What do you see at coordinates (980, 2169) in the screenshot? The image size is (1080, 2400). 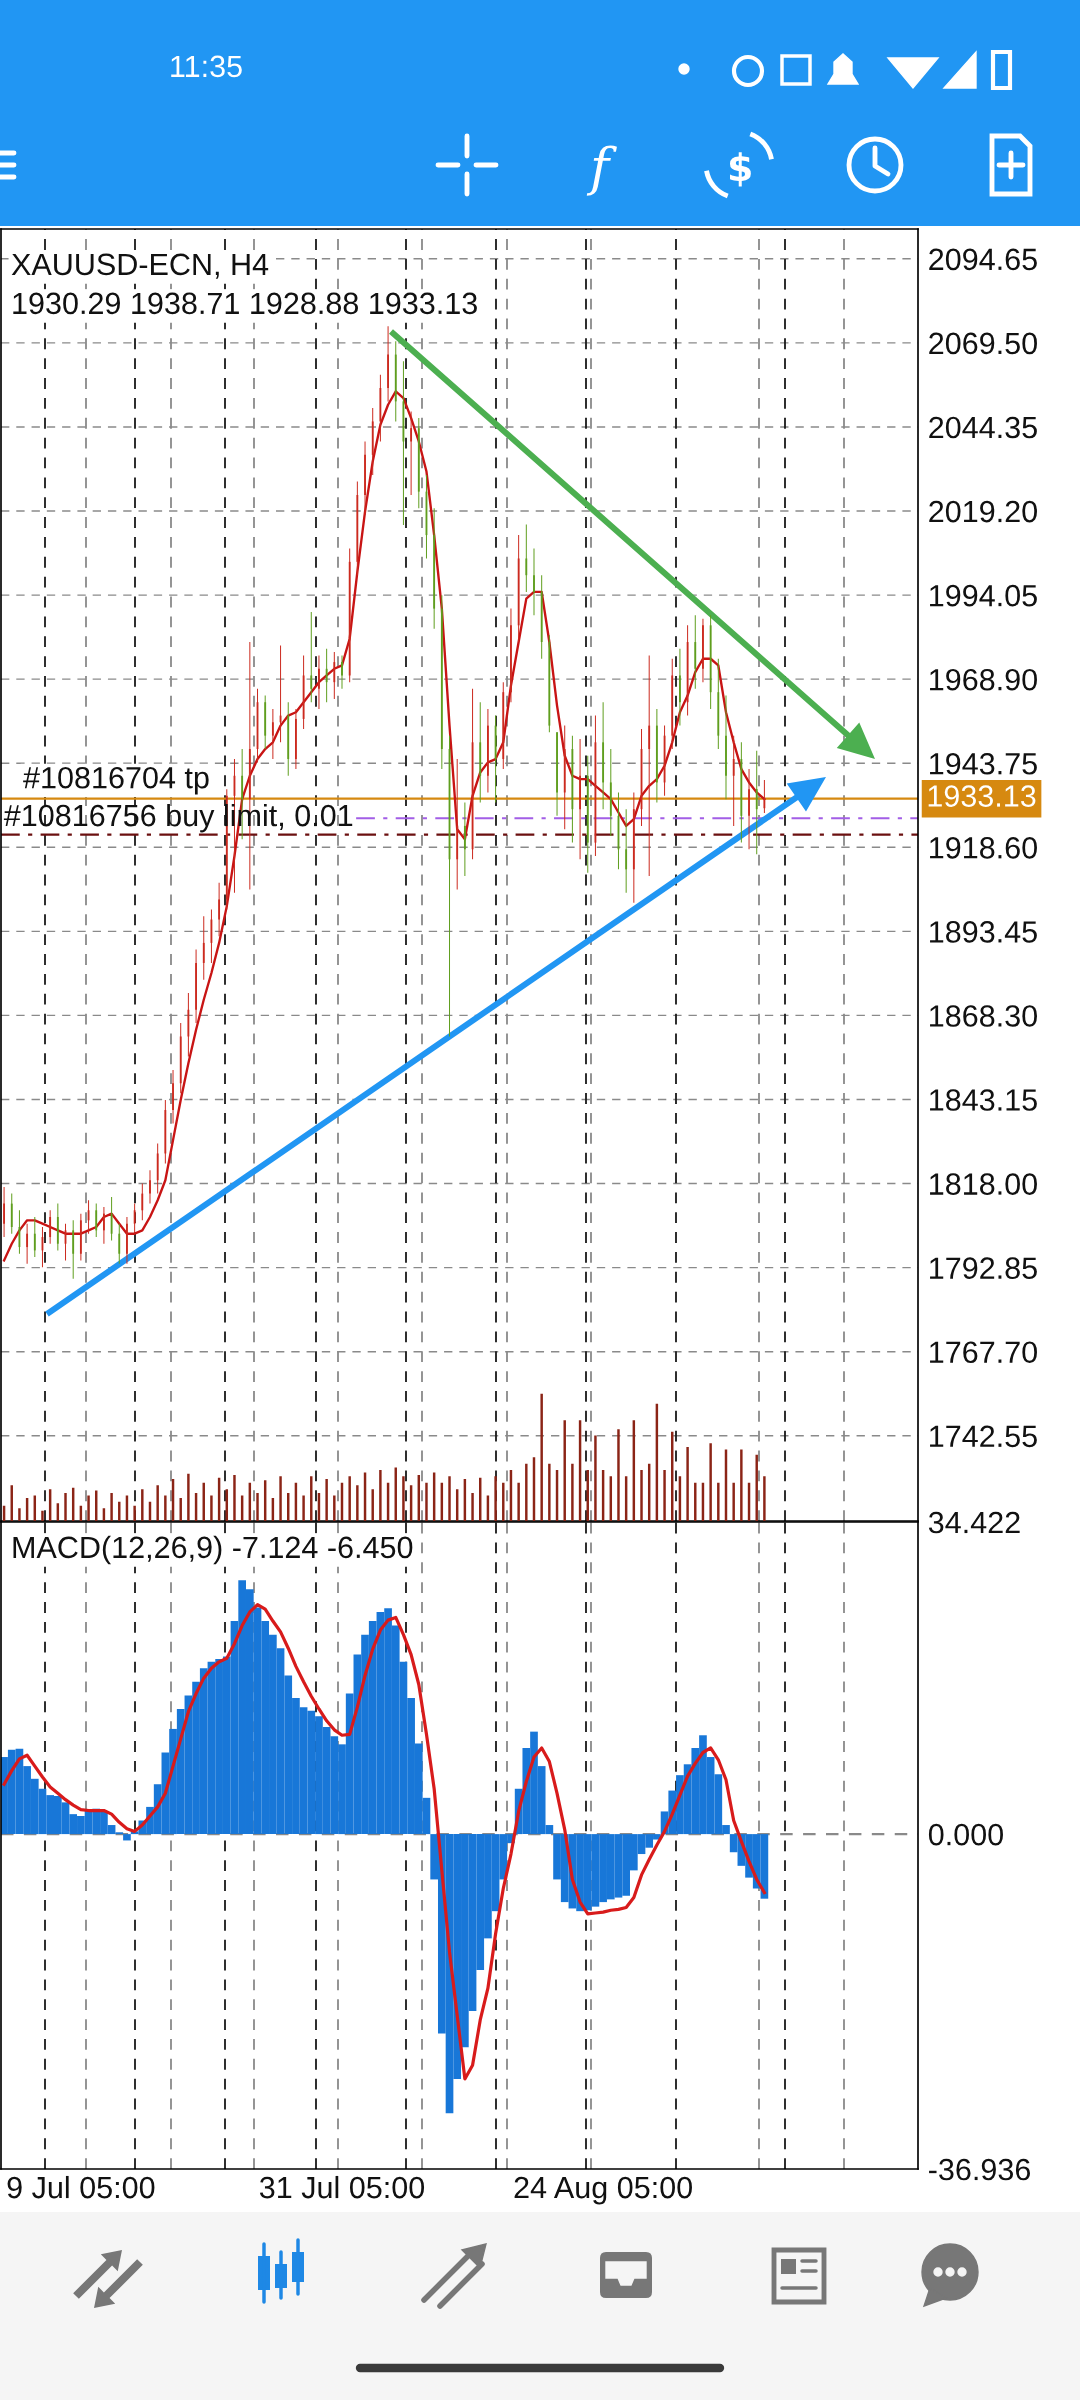 I see `y-tick-label: -36.936` at bounding box center [980, 2169].